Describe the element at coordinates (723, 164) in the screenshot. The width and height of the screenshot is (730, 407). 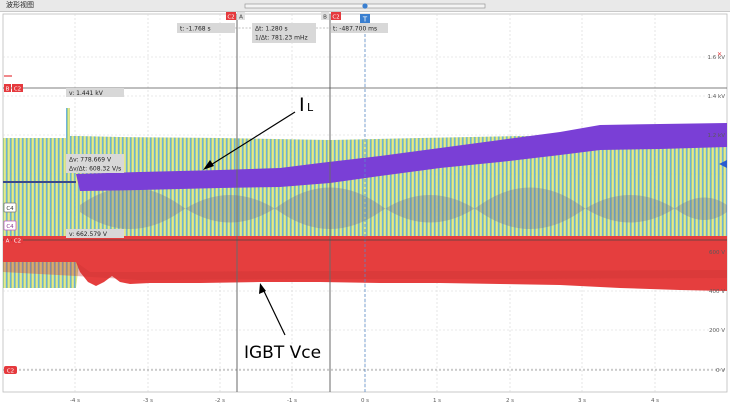
I see `right-trigger-level-icon` at that location.